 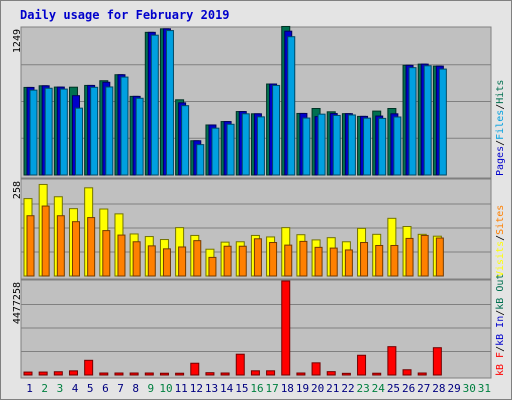 What do you see at coordinates (17, 190) in the screenshot?
I see `y-max-label: 258` at bounding box center [17, 190].